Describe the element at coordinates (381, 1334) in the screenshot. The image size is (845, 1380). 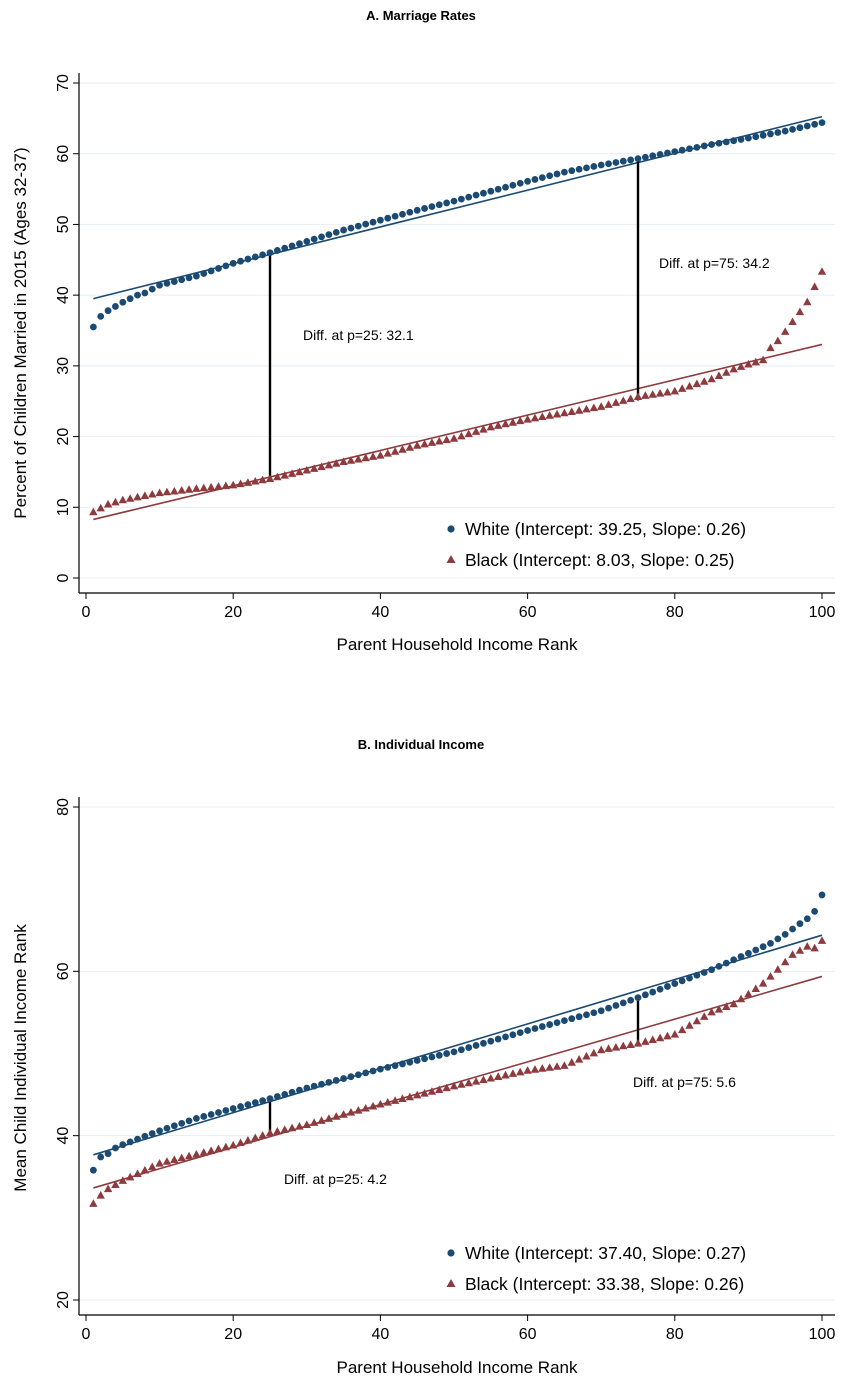
I see `x-tick-label: 40` at that location.